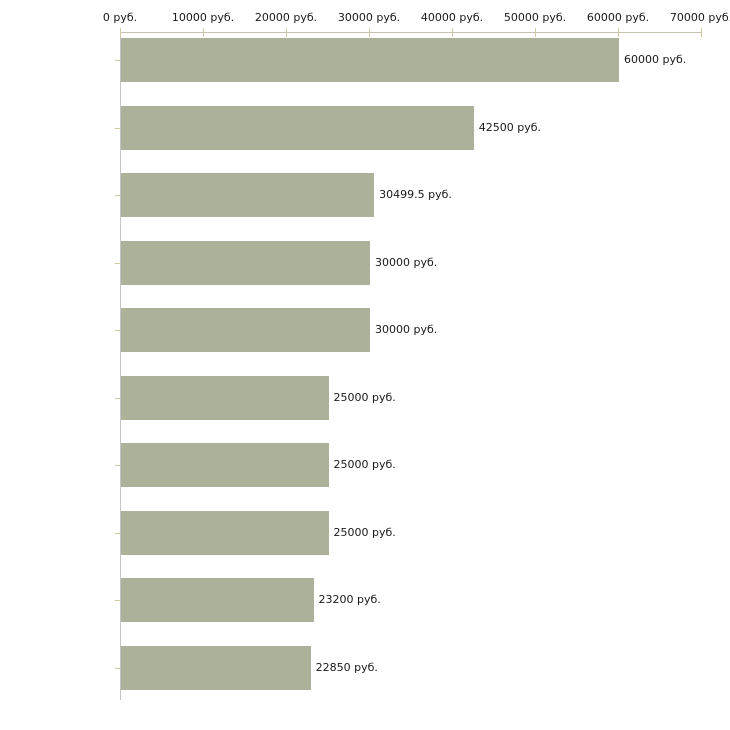 This screenshot has width=730, height=730. Describe the element at coordinates (655, 59) in the screenshot. I see `value-label: 60000 руб.` at that location.